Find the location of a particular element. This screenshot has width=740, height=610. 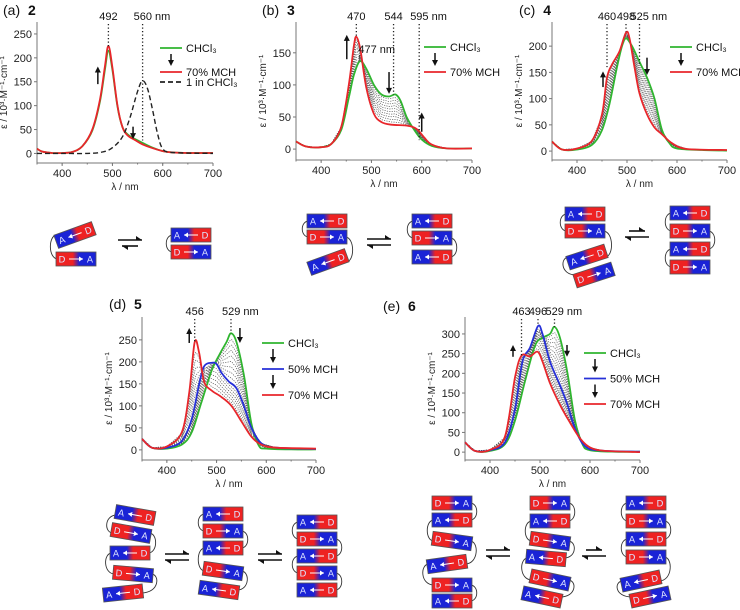

panel-label: (b) 3 is located at coordinates (278, 10).